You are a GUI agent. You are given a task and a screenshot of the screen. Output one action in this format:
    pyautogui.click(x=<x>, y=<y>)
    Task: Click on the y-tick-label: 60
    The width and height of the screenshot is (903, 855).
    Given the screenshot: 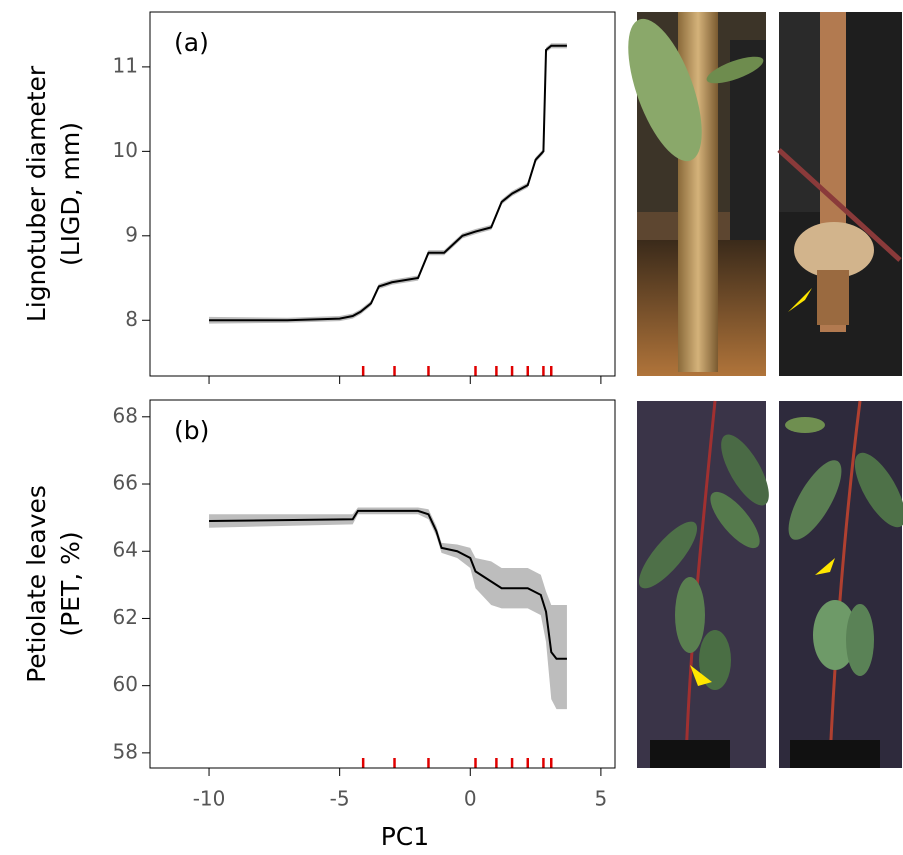 What is the action you would take?
    pyautogui.click(x=125, y=684)
    